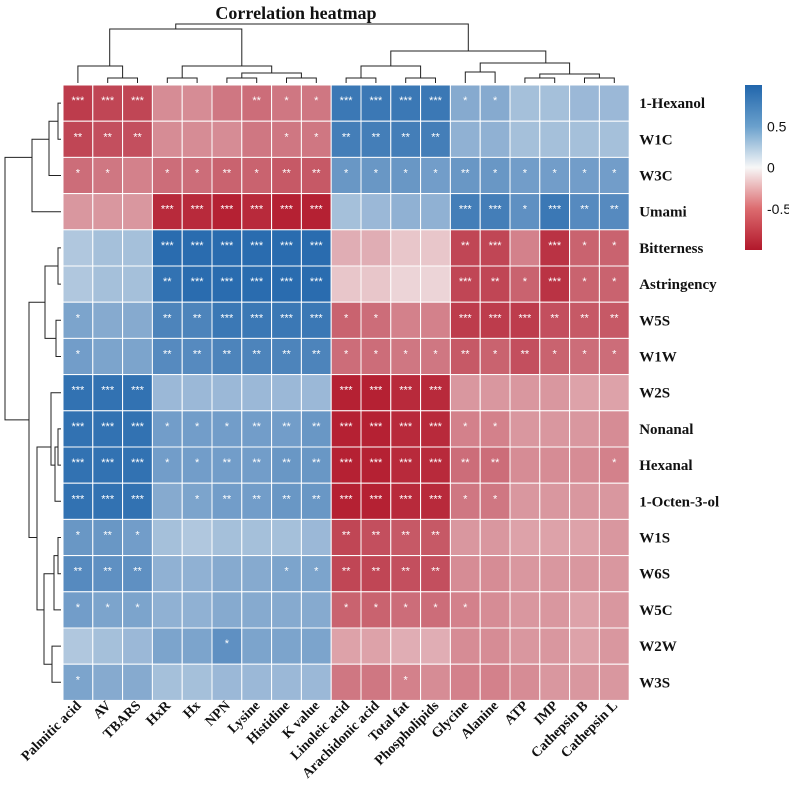 The image size is (789, 798). Describe the element at coordinates (663, 213) in the screenshot. I see `row-label: Umami` at that location.